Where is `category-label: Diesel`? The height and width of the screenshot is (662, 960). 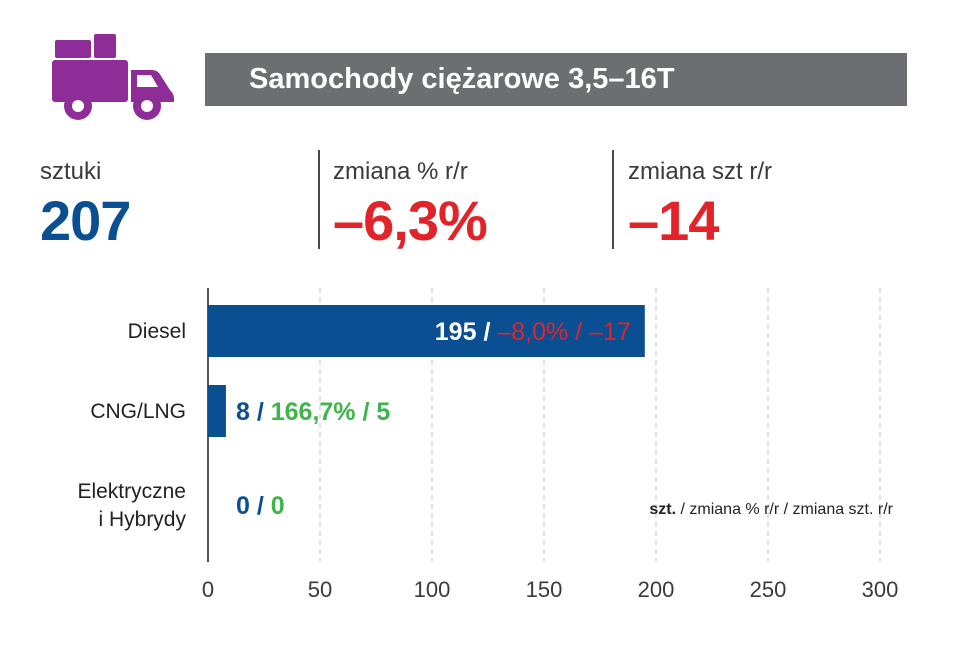
category-label: Diesel is located at coordinates (157, 331).